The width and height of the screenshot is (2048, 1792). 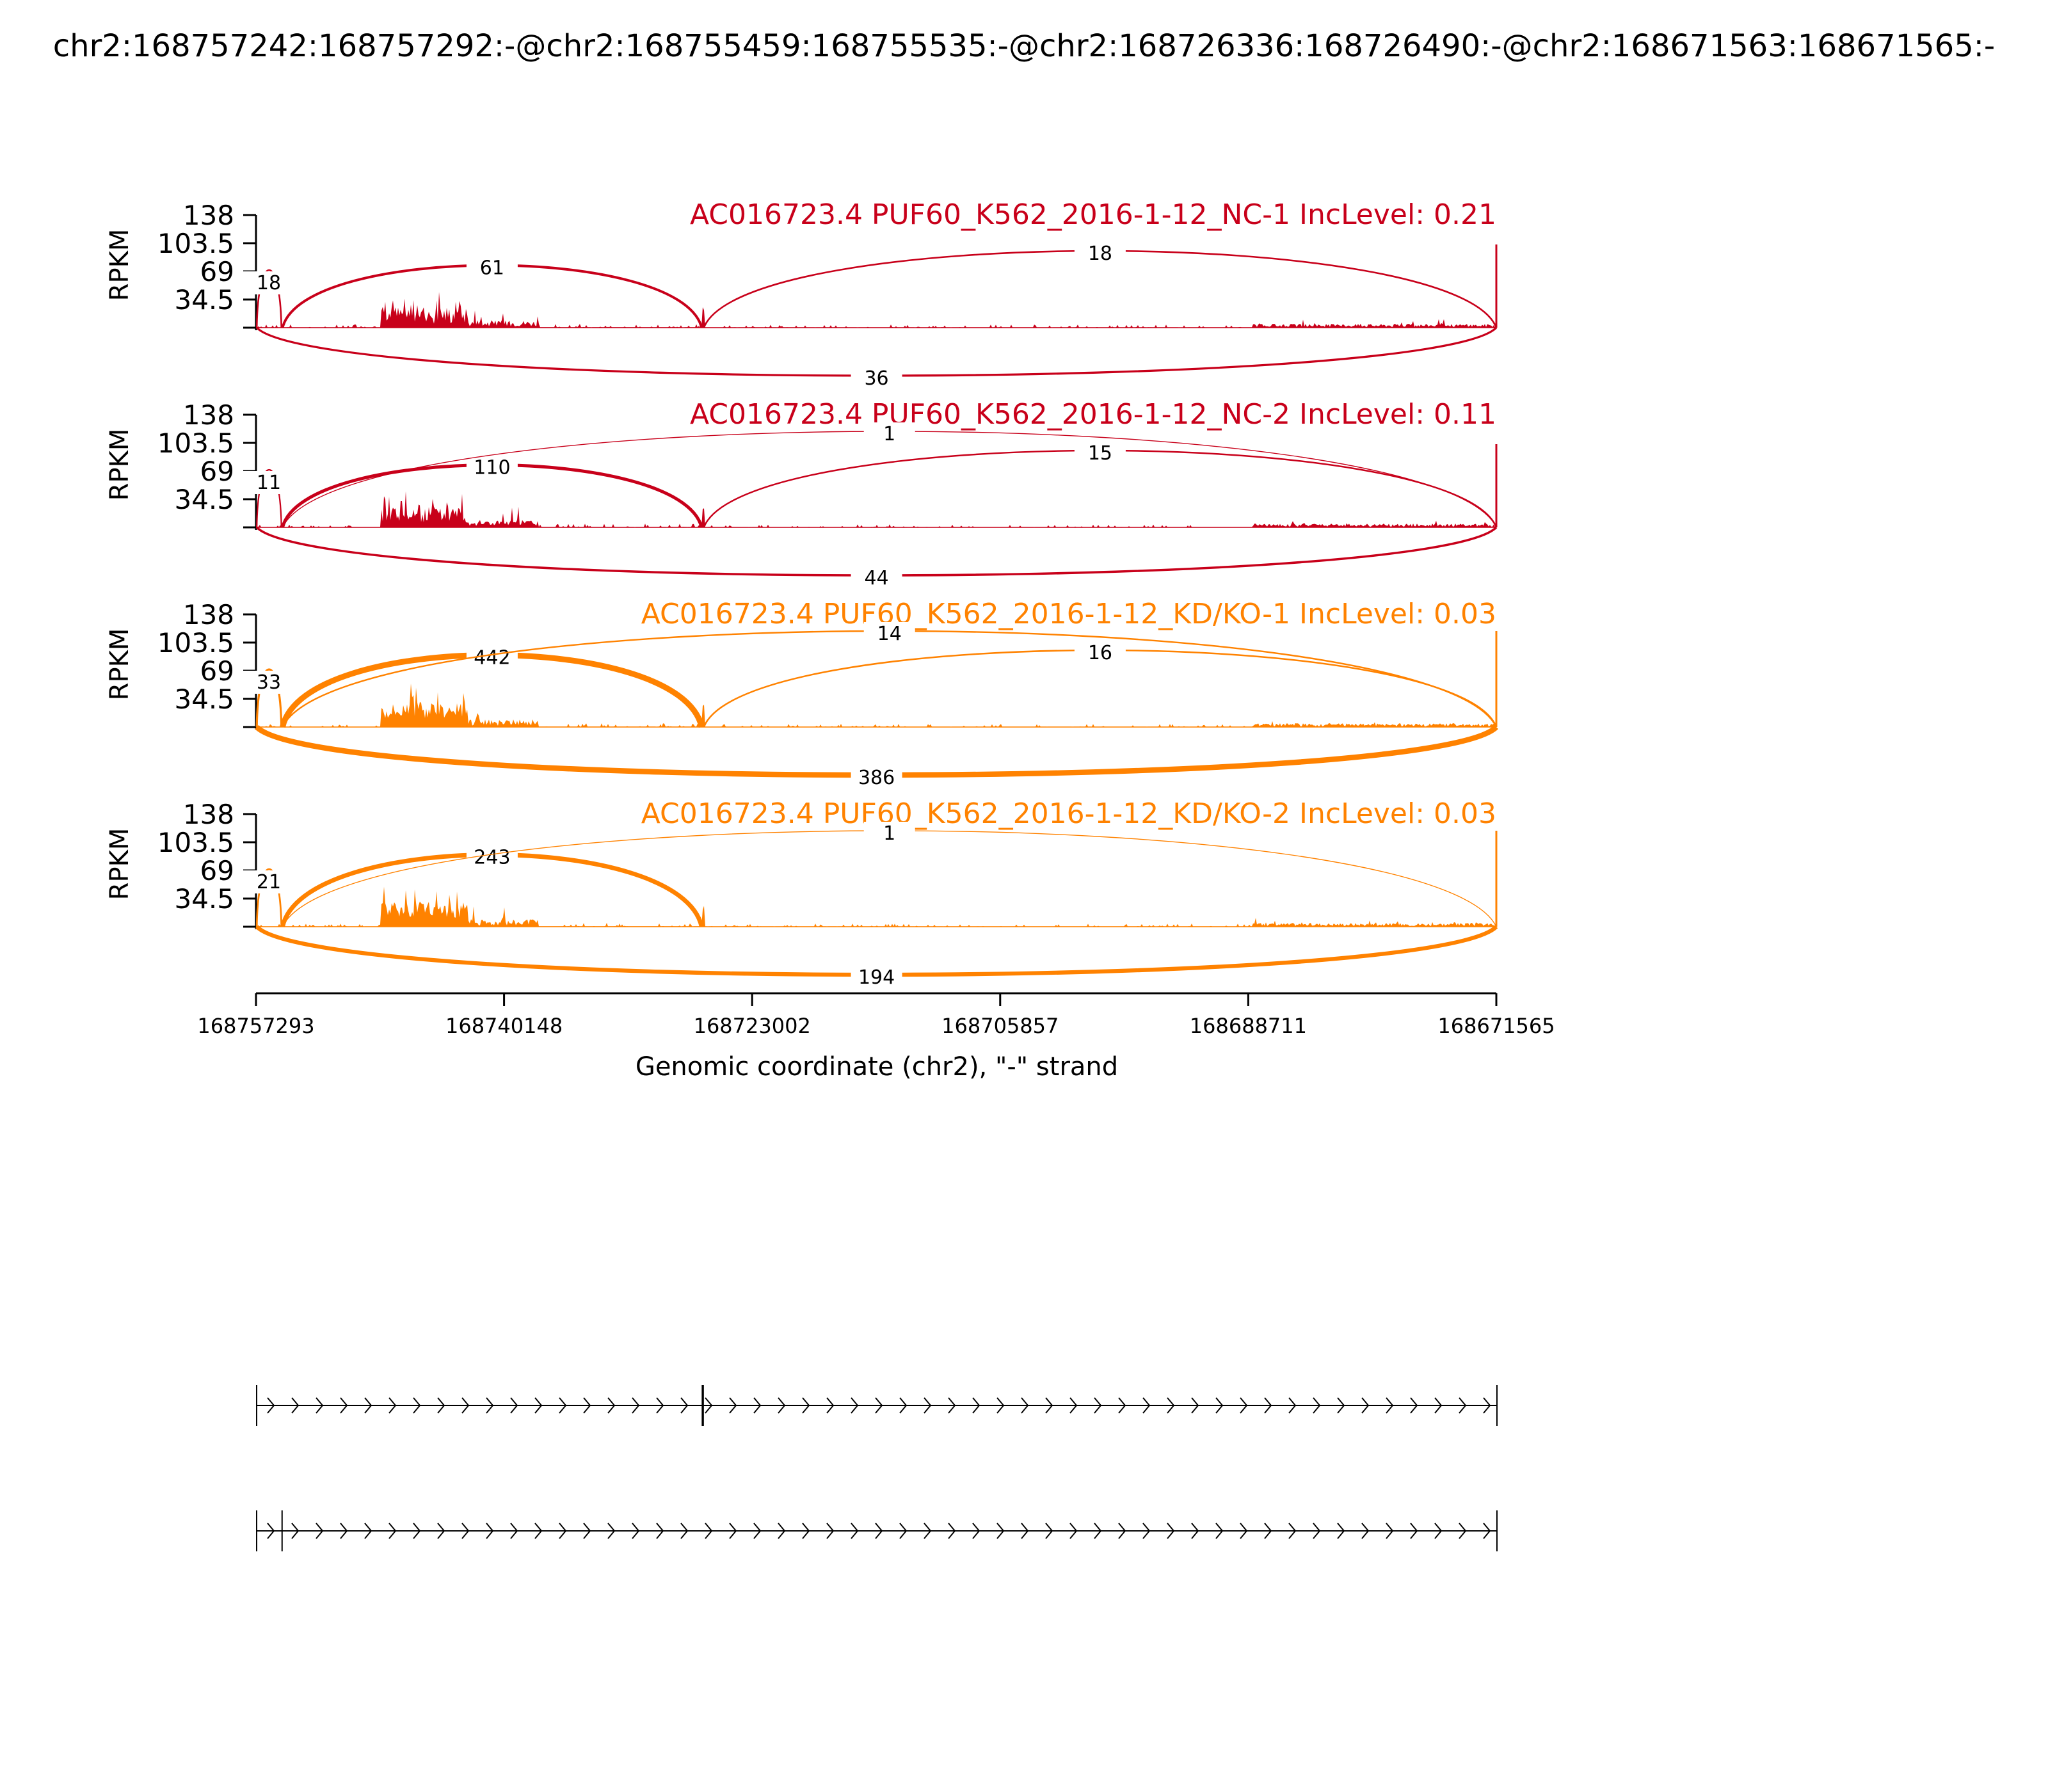 What do you see at coordinates (492, 658) in the screenshot?
I see `junction-count: 442` at bounding box center [492, 658].